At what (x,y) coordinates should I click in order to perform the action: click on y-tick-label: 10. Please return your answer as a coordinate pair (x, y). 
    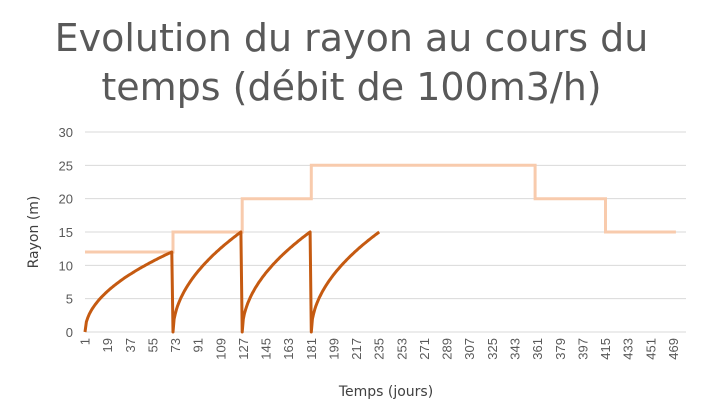
    Looking at the image, I should click on (66, 265).